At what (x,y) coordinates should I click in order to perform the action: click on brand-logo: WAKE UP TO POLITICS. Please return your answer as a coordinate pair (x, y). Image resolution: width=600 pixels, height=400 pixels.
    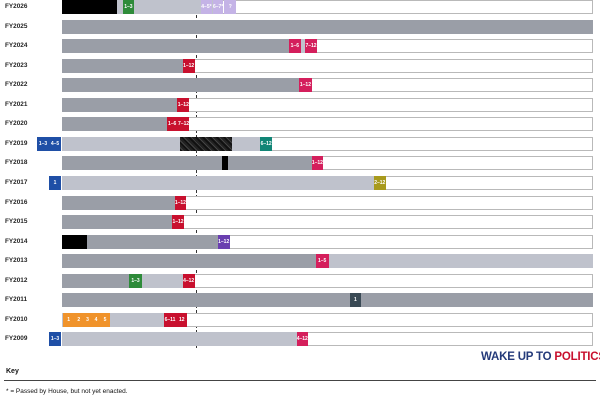
    Looking at the image, I should click on (540, 357).